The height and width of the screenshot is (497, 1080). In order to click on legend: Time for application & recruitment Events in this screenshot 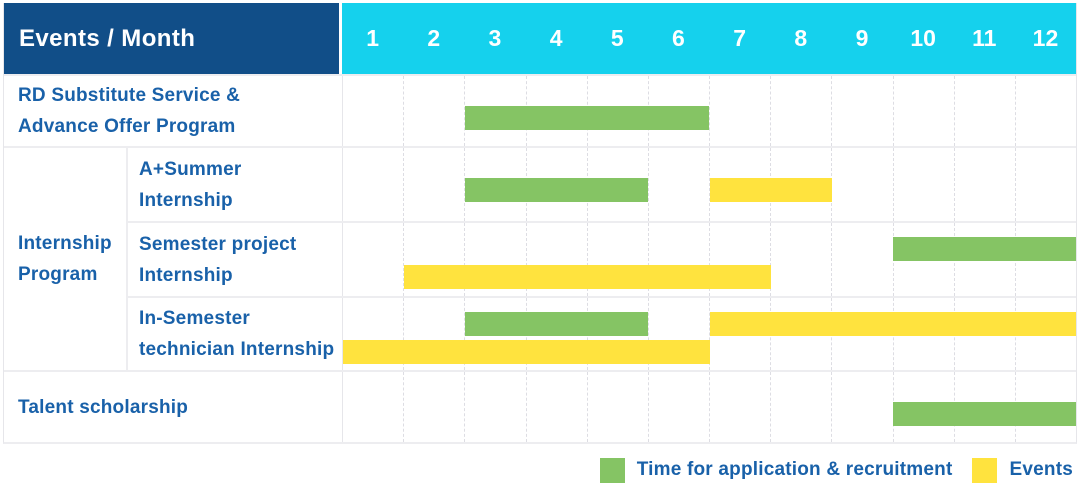, I will do `click(540, 470)`.